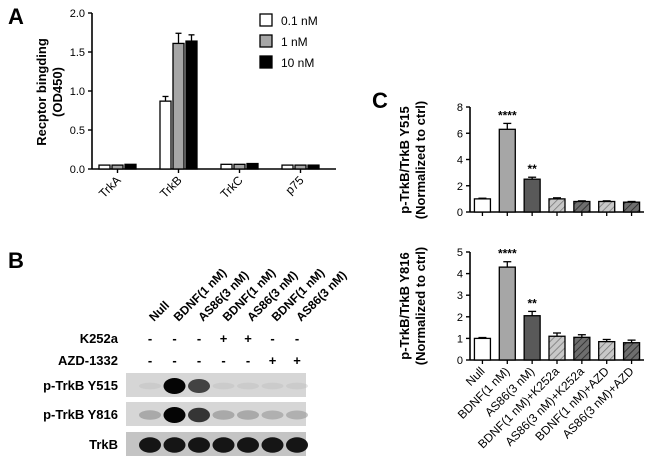  I want to click on y-axis-label: p-TrkB/TrkB Y515, so click(404, 159).